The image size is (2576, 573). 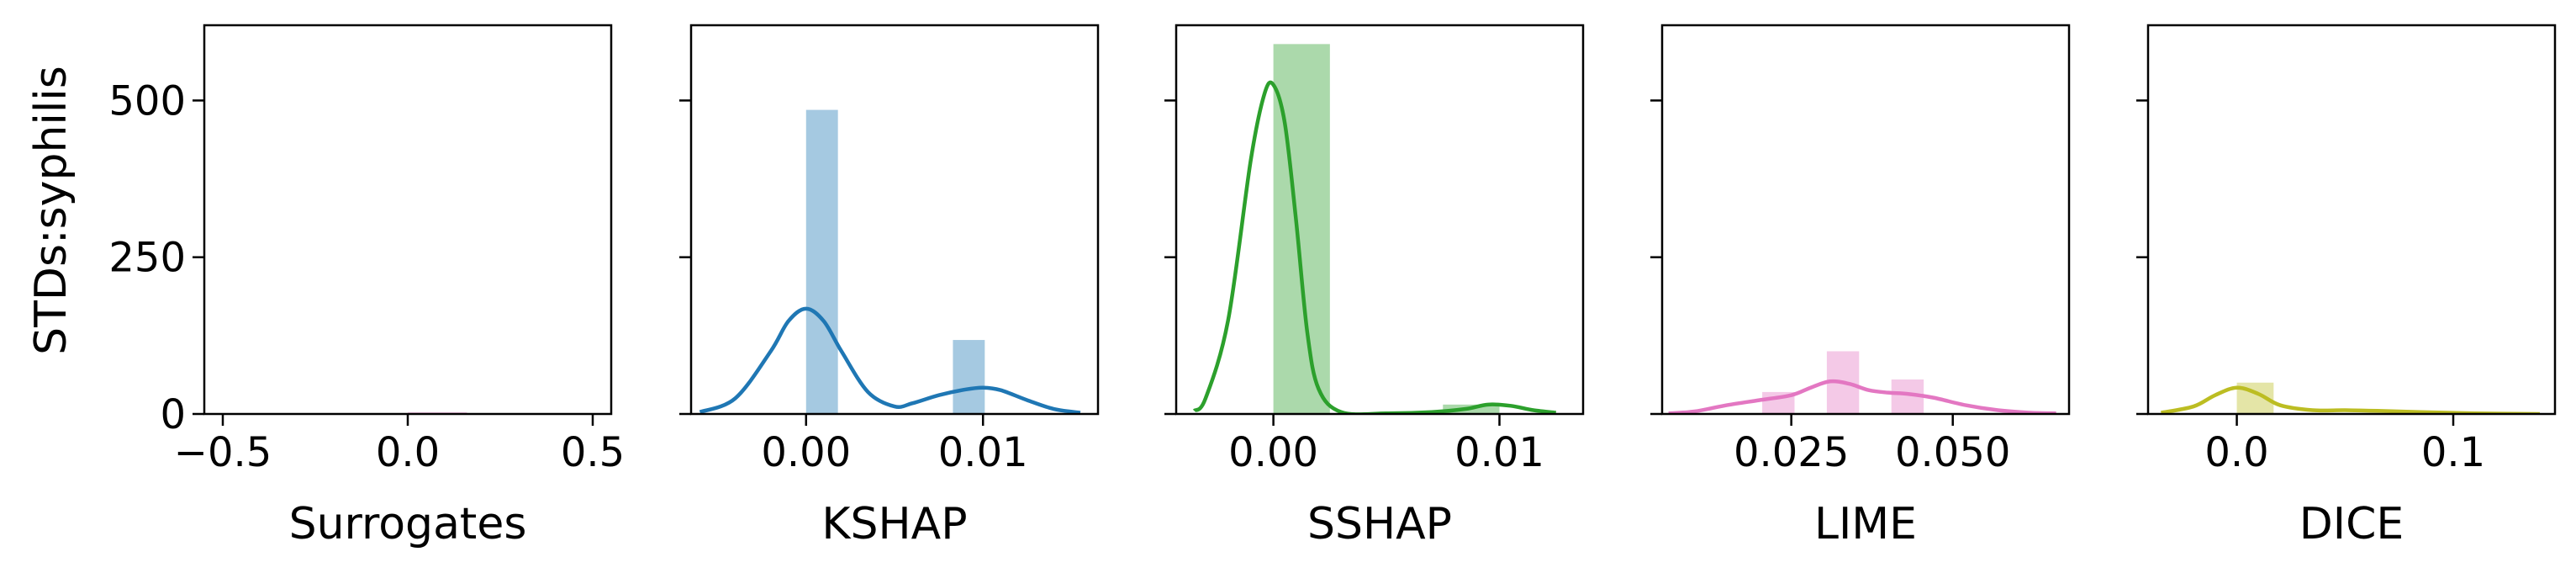 What do you see at coordinates (1792, 452) in the screenshot?
I see `x-tick-label: 0.025` at bounding box center [1792, 452].